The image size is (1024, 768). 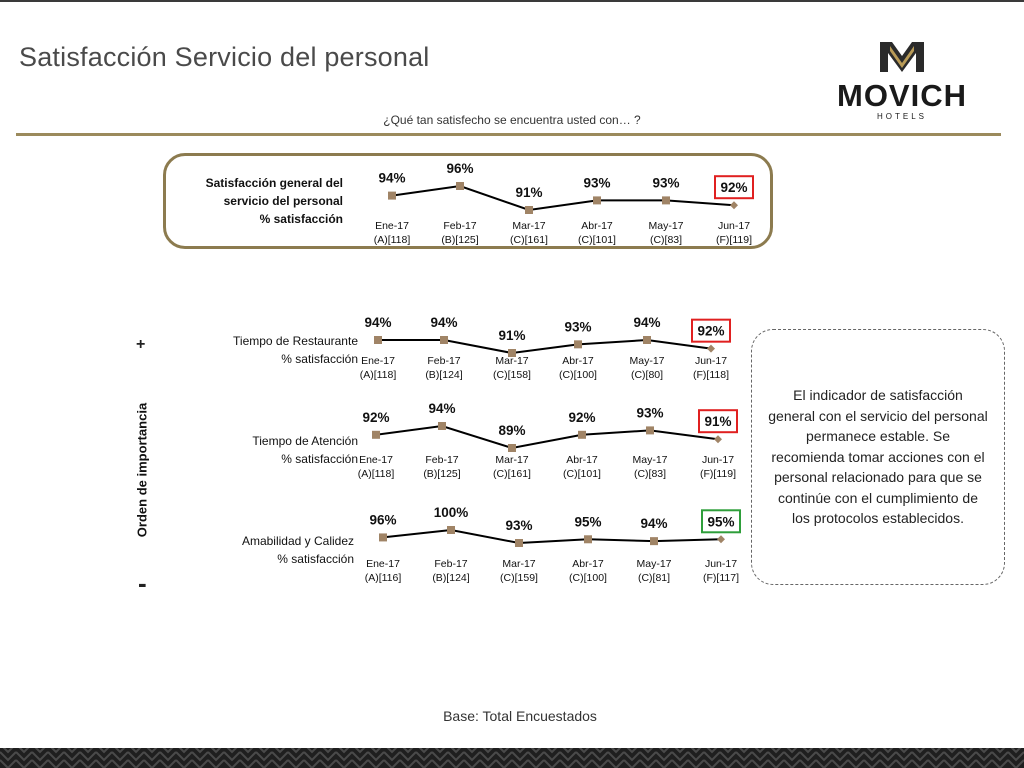 What do you see at coordinates (224, 57) in the screenshot?
I see `page-title: Satisfacción Servicio del personal` at bounding box center [224, 57].